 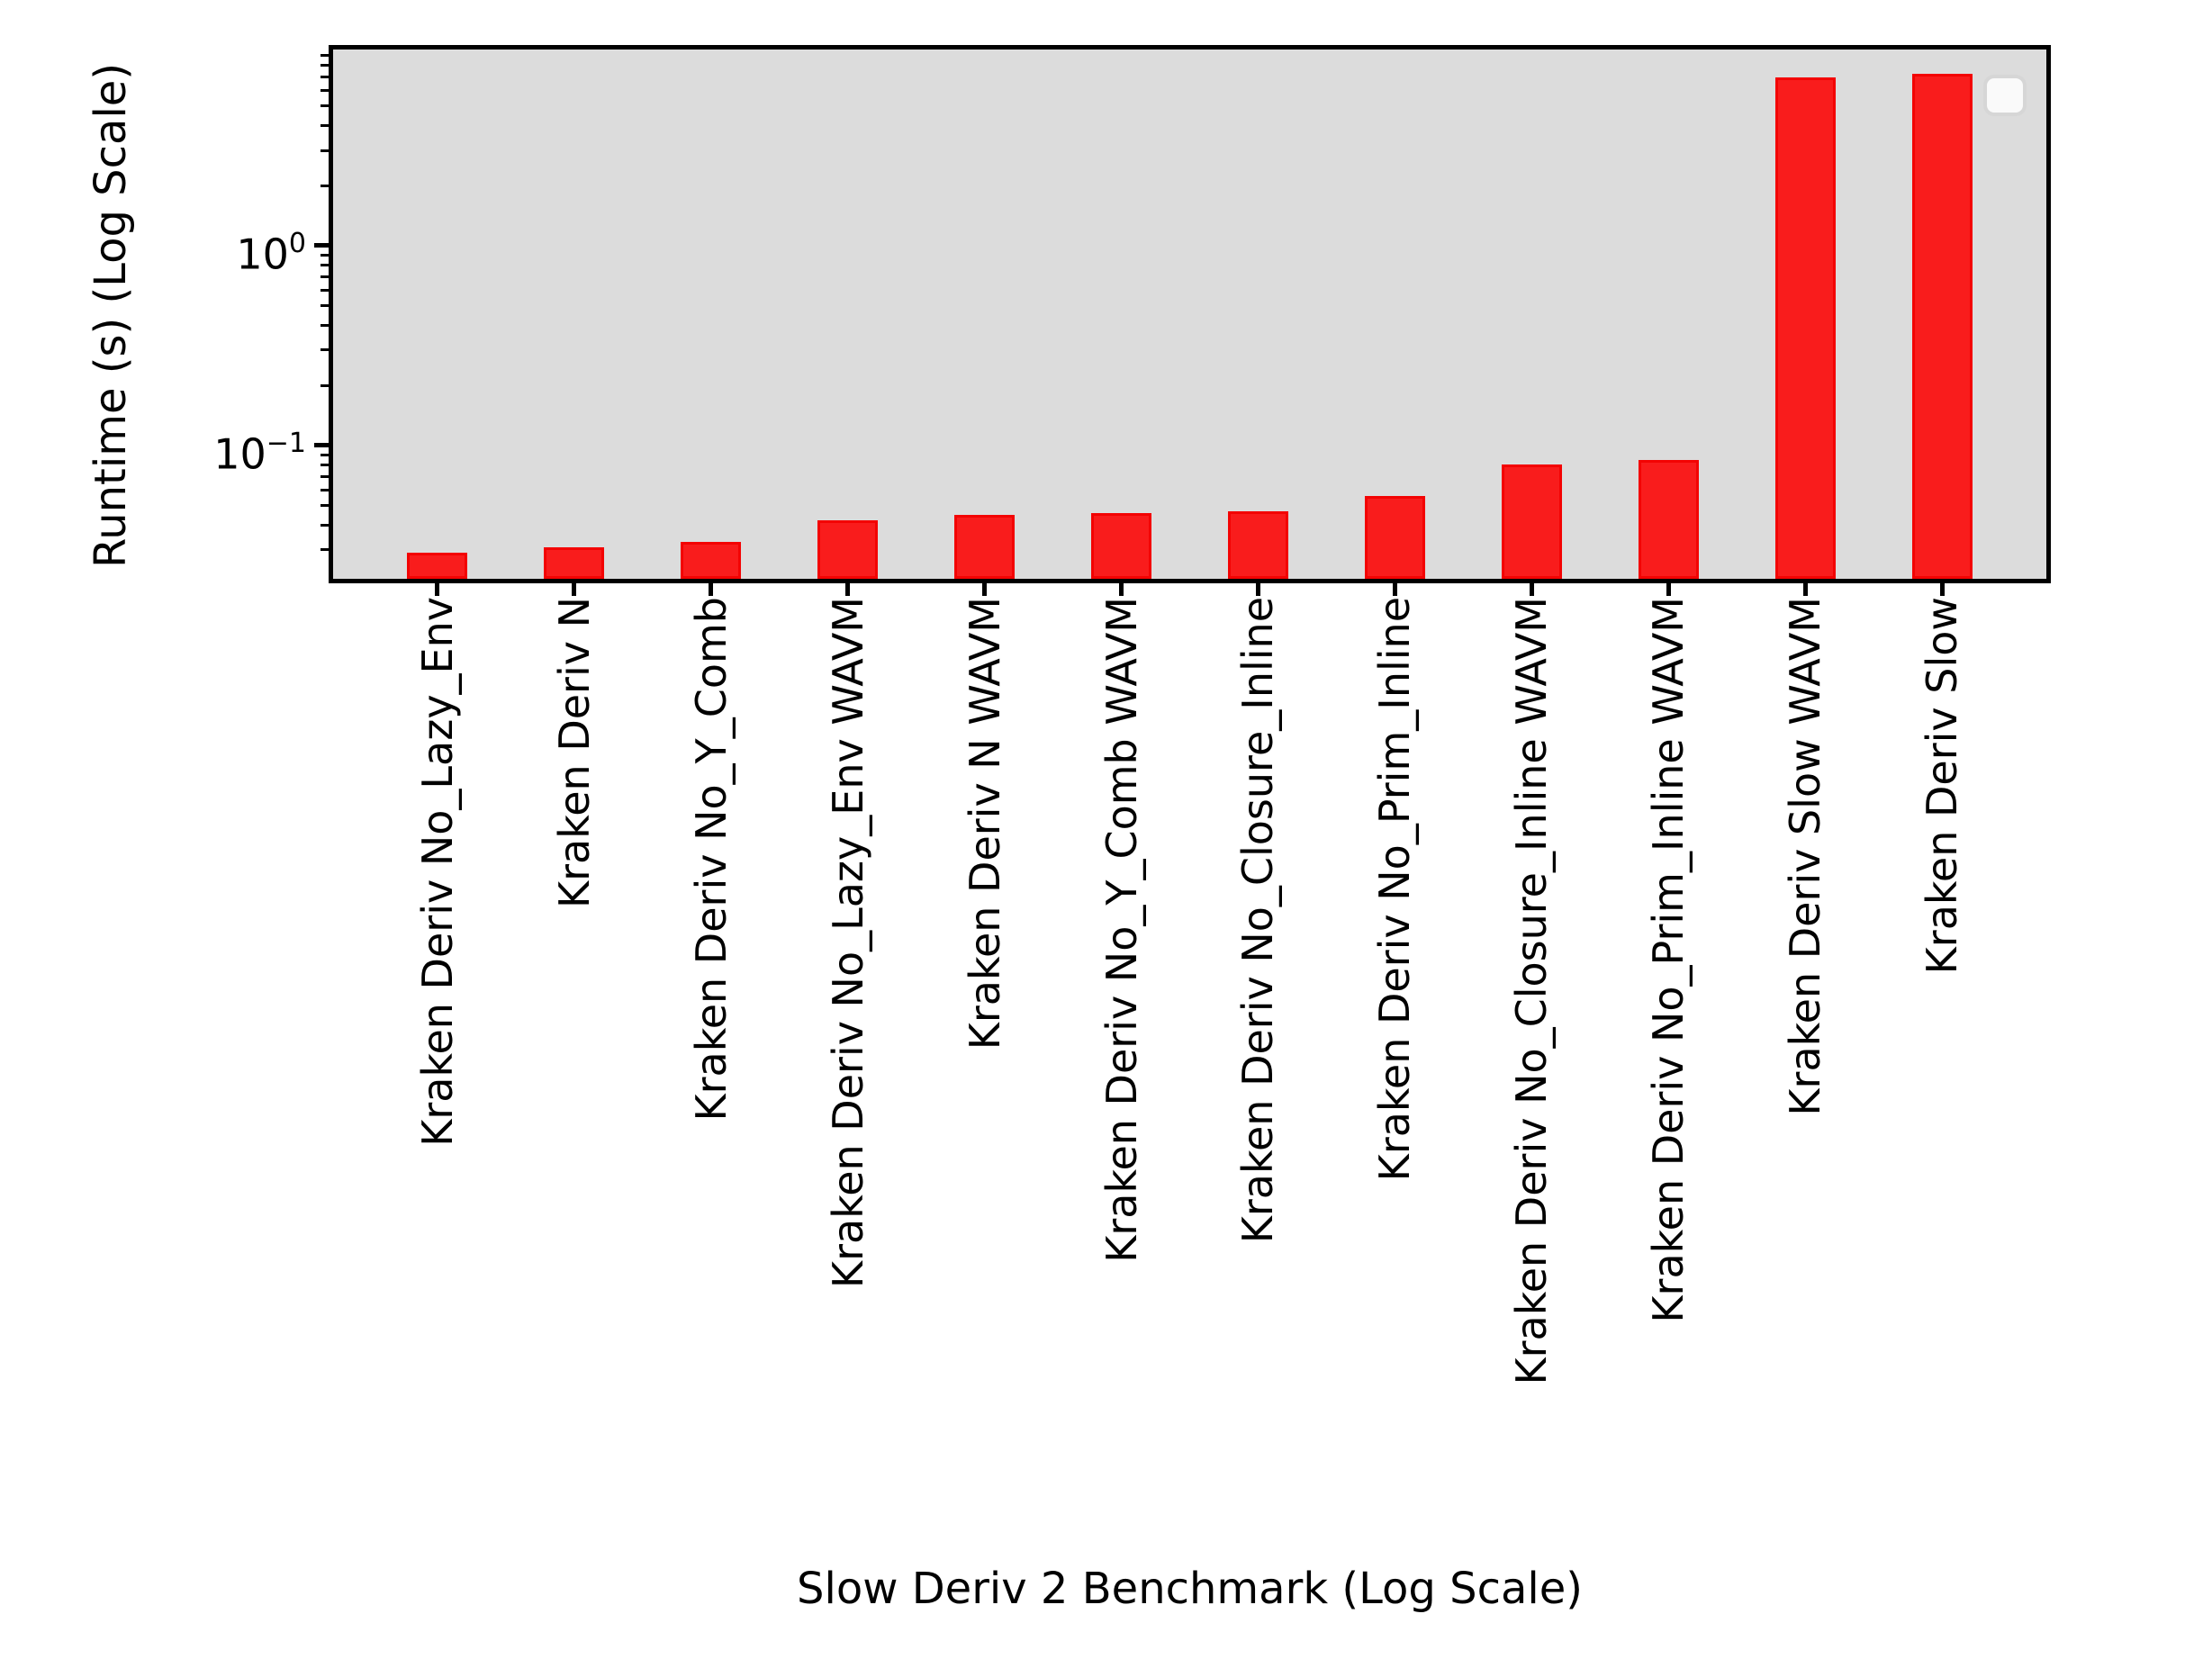 What do you see at coordinates (847, 943) in the screenshot?
I see `x-tick-label: Kraken Deriv No_Lazy_Env WAVM` at bounding box center [847, 943].